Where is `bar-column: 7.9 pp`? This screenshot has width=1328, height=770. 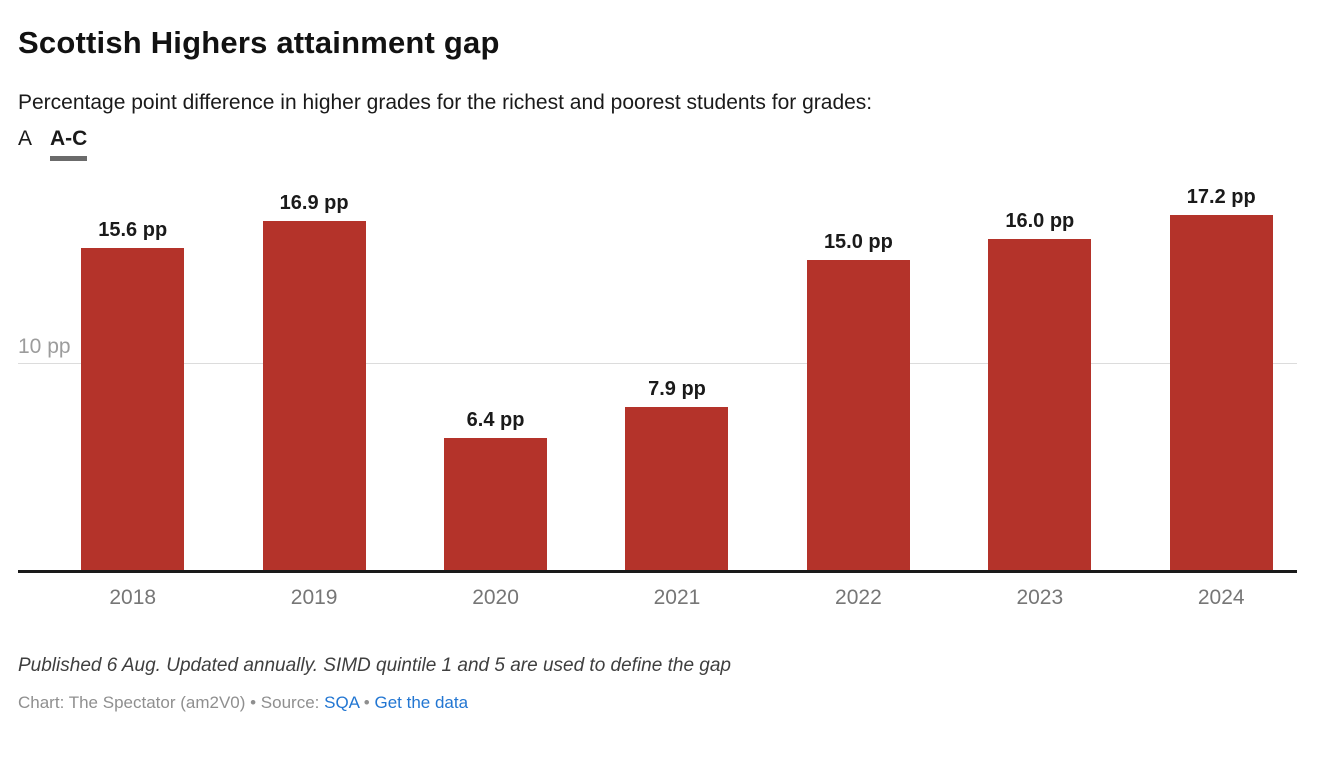
bar-column: 7.9 pp is located at coordinates (676, 369).